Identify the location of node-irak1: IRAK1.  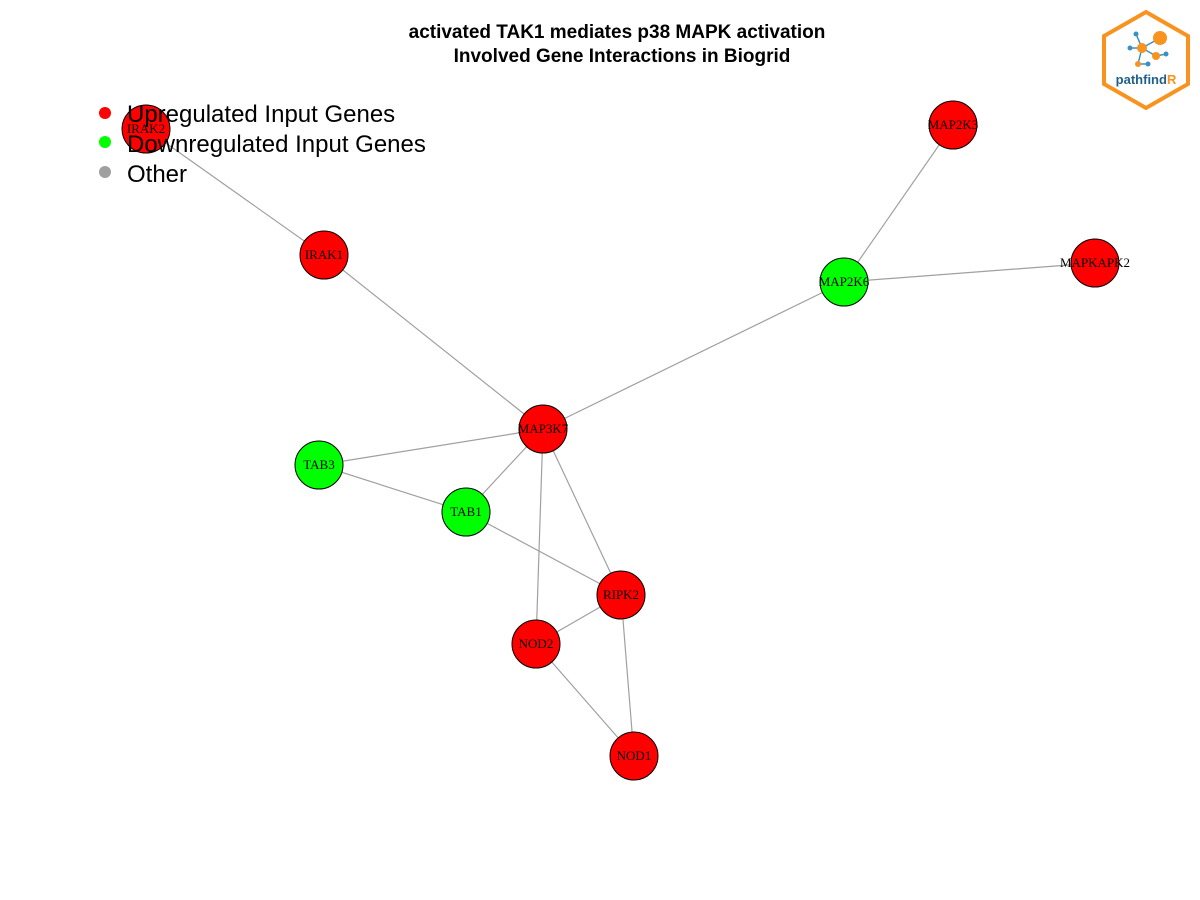
(324, 255).